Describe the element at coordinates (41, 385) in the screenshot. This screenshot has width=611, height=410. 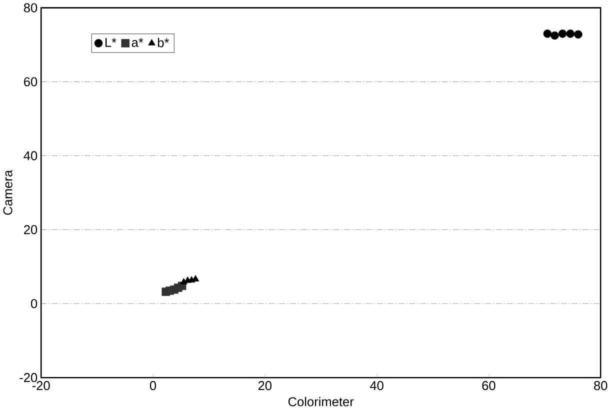
I see `x-tick-label: -20` at that location.